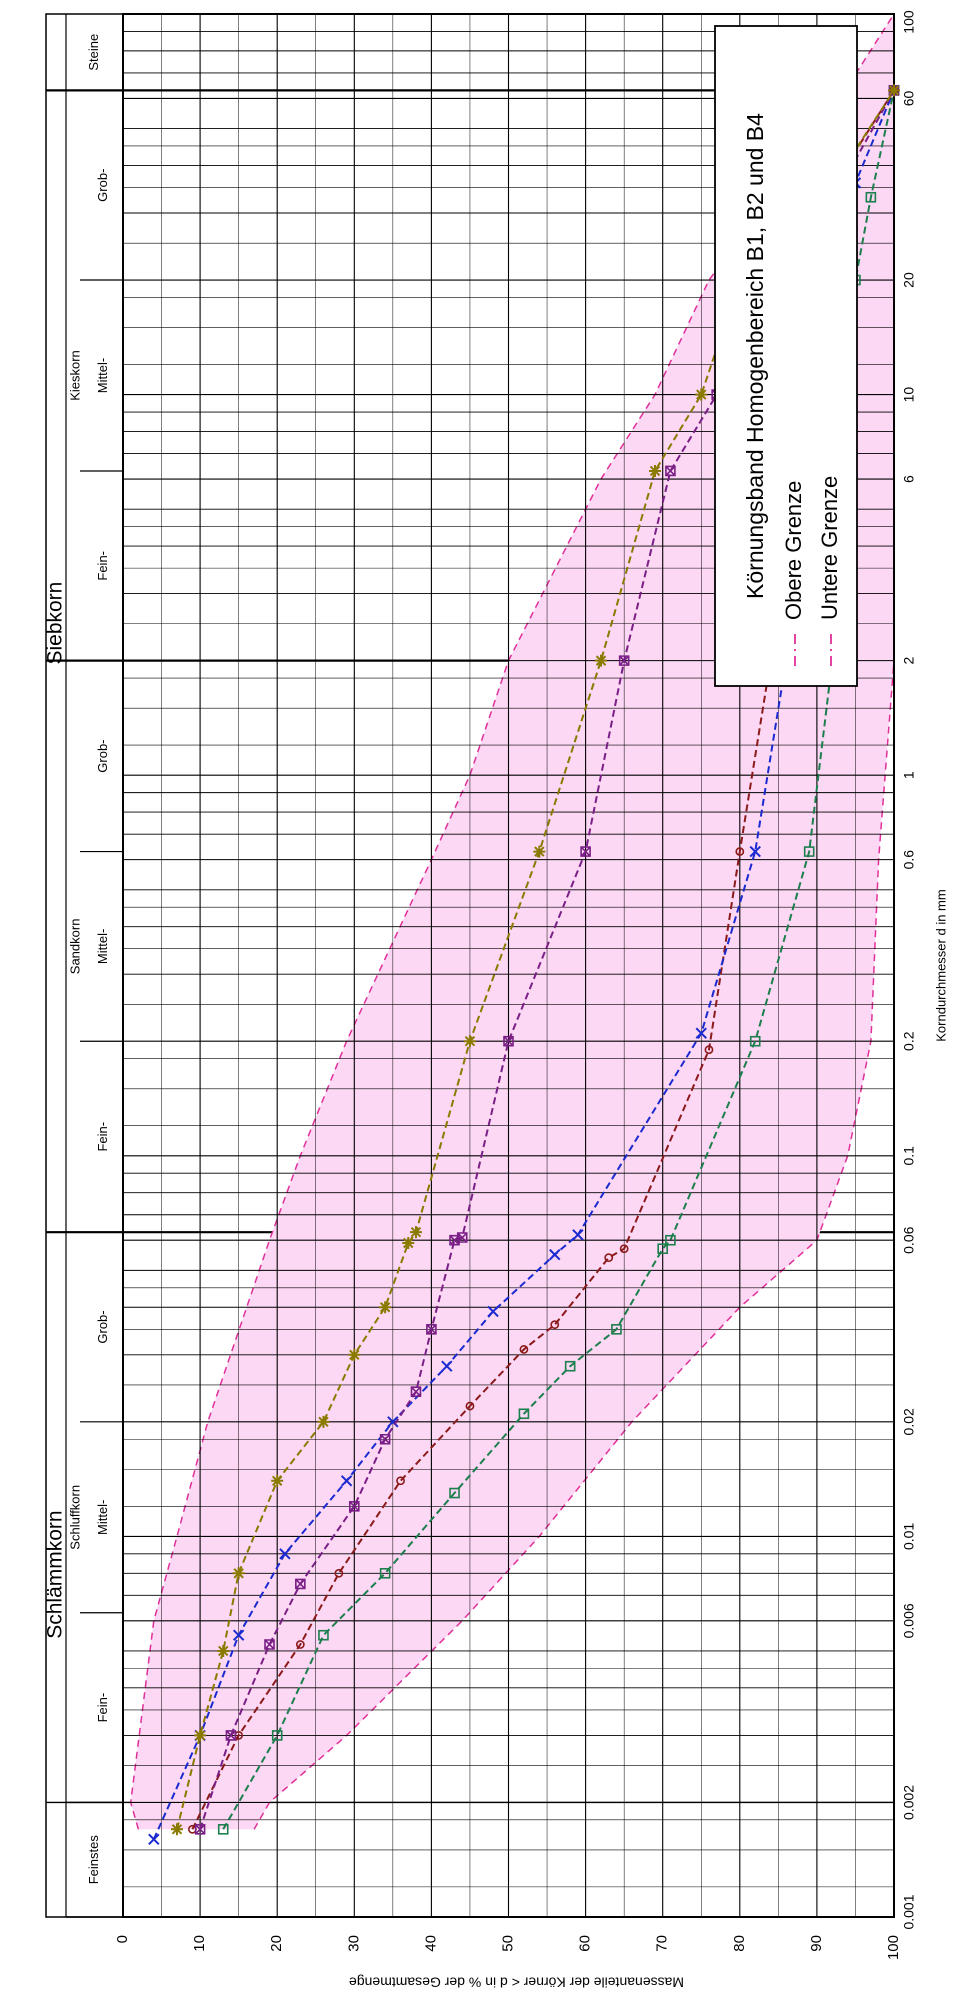  I want to click on x-tick-label: 0.002, so click(909, 1802).